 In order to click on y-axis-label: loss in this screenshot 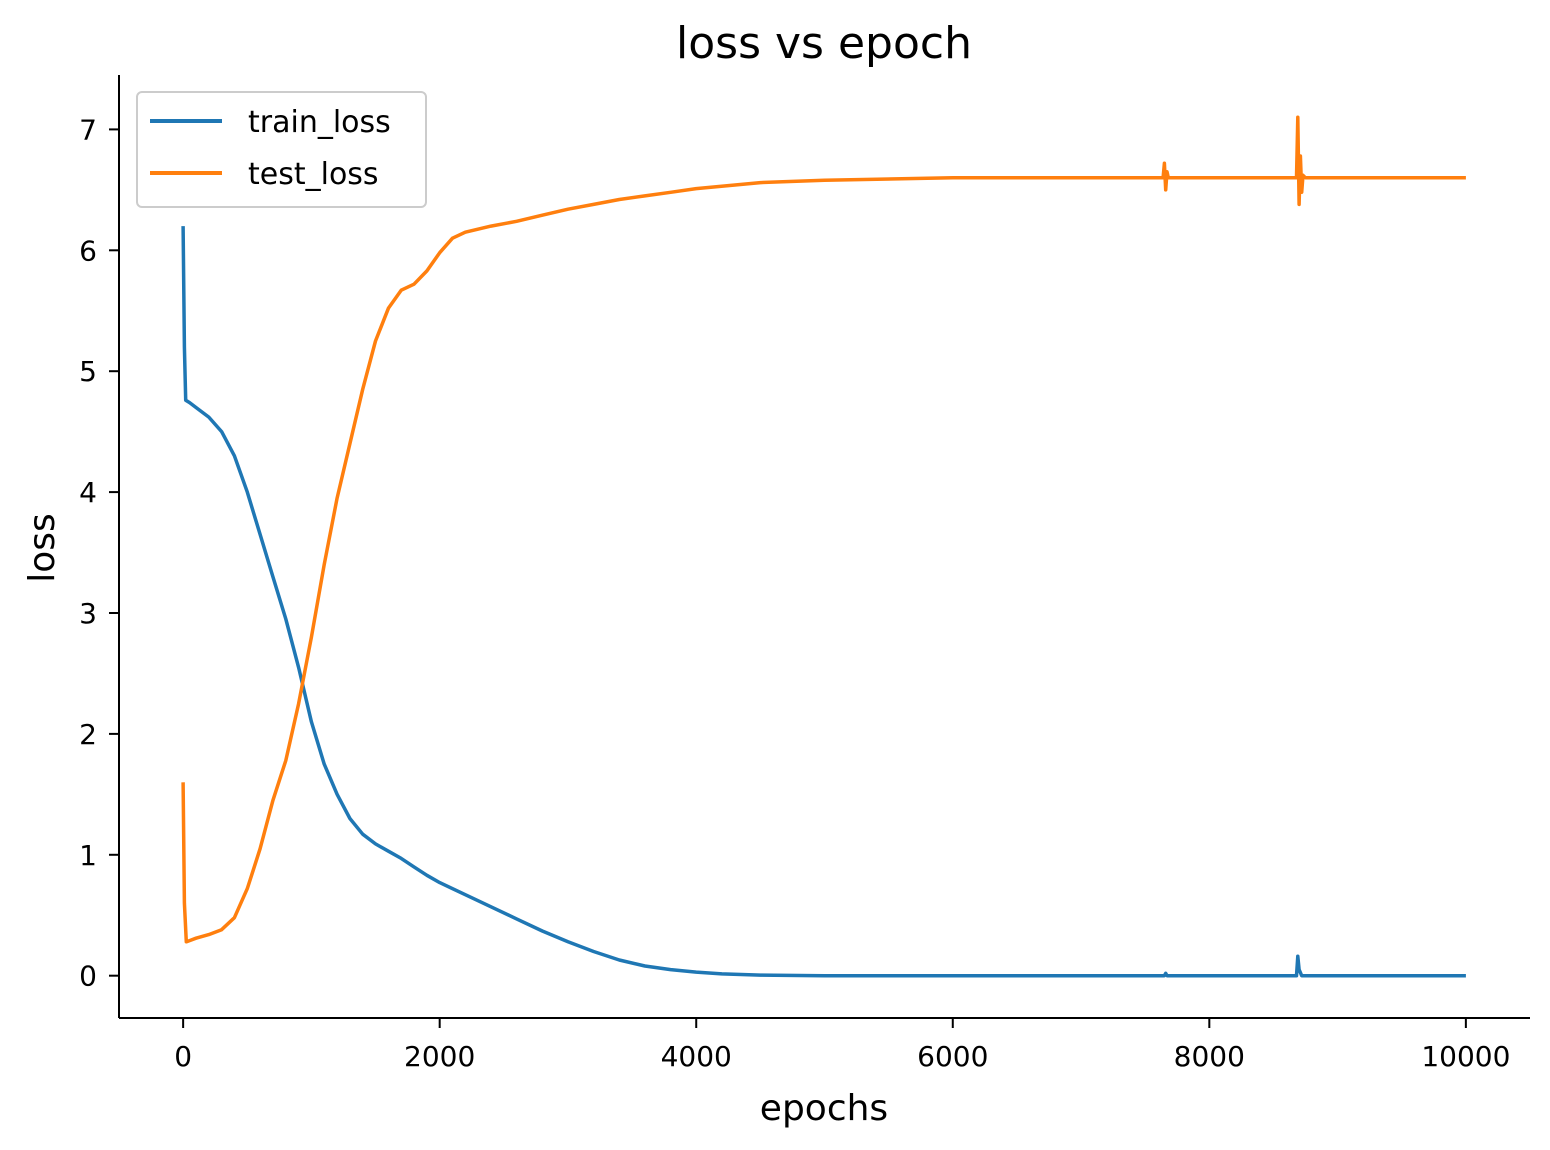, I will do `click(42, 548)`.